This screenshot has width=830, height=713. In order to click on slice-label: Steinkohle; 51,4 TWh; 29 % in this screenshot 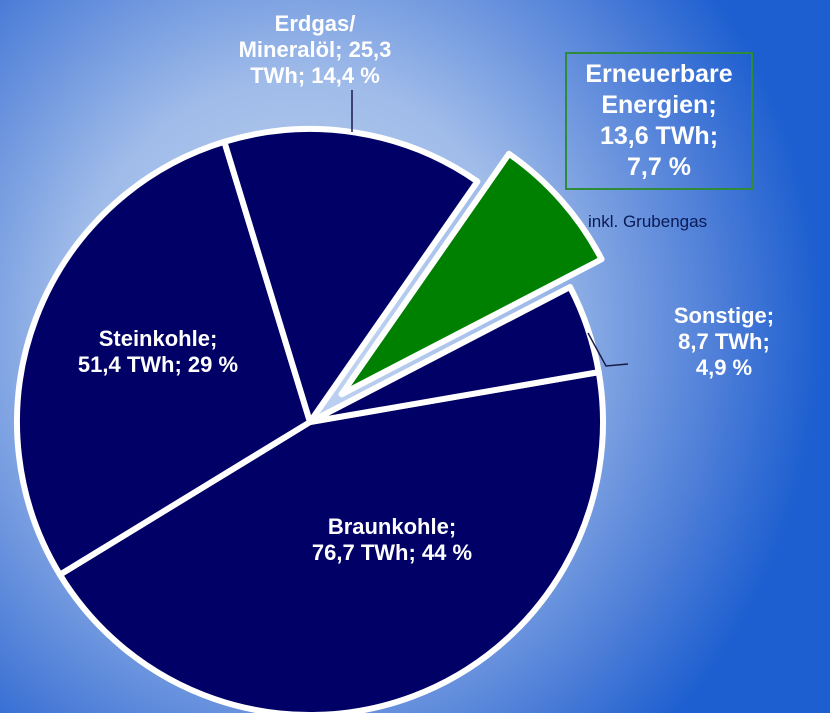, I will do `click(158, 351)`.